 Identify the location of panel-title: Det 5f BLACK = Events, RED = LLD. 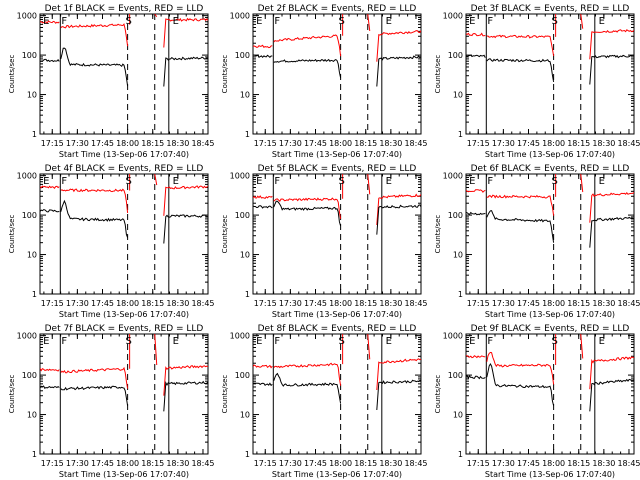
(337, 169).